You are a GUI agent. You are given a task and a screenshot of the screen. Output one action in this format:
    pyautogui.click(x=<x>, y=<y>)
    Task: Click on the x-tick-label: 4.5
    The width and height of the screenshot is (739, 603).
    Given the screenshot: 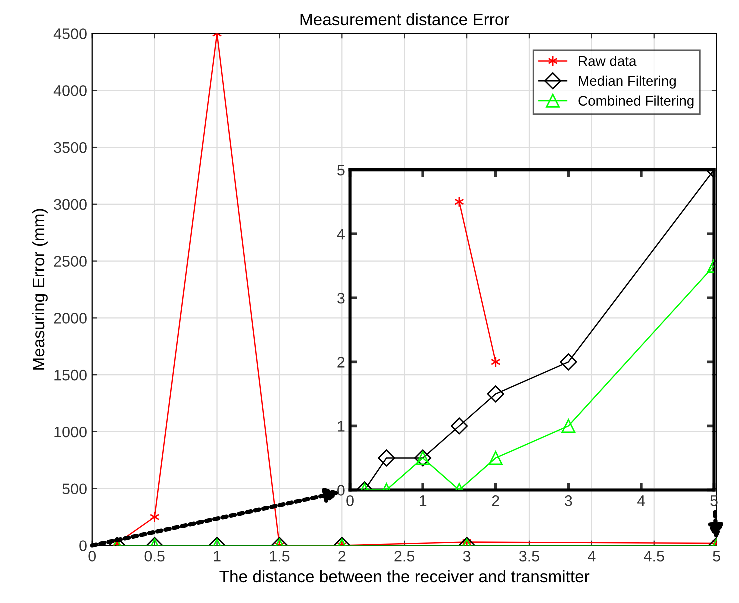 What is the action you would take?
    pyautogui.click(x=654, y=556)
    